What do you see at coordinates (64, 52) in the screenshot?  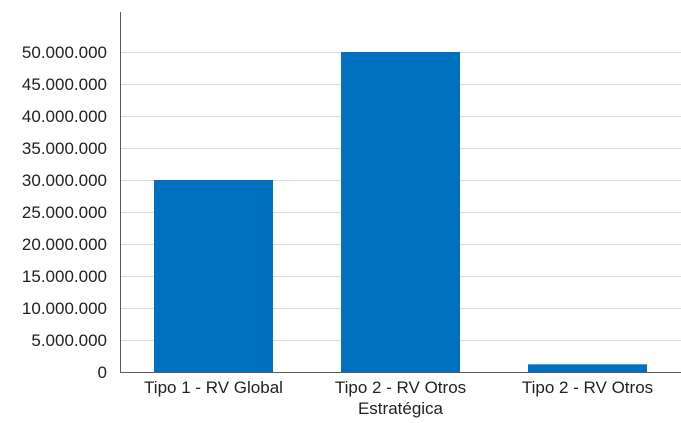 I see `y-tick-label: 50.000.000` at bounding box center [64, 52].